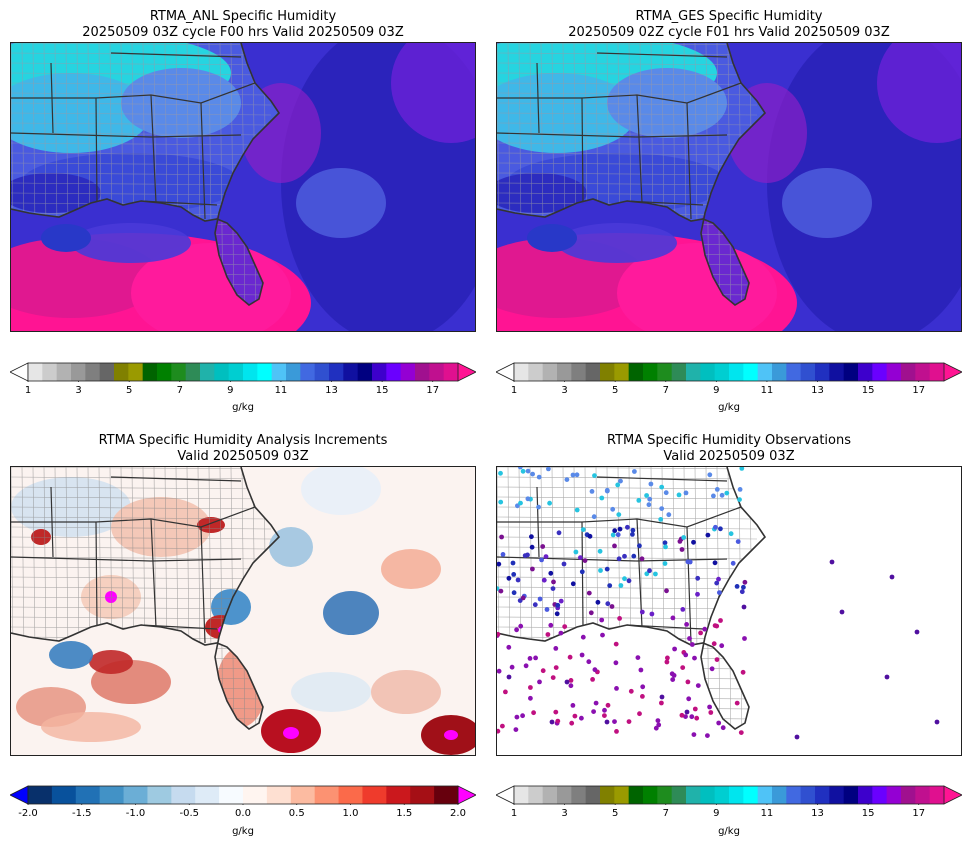 The width and height of the screenshot is (972, 849). Describe the element at coordinates (230, 390) in the screenshot. I see `colorbar-tick-label: 9` at that location.